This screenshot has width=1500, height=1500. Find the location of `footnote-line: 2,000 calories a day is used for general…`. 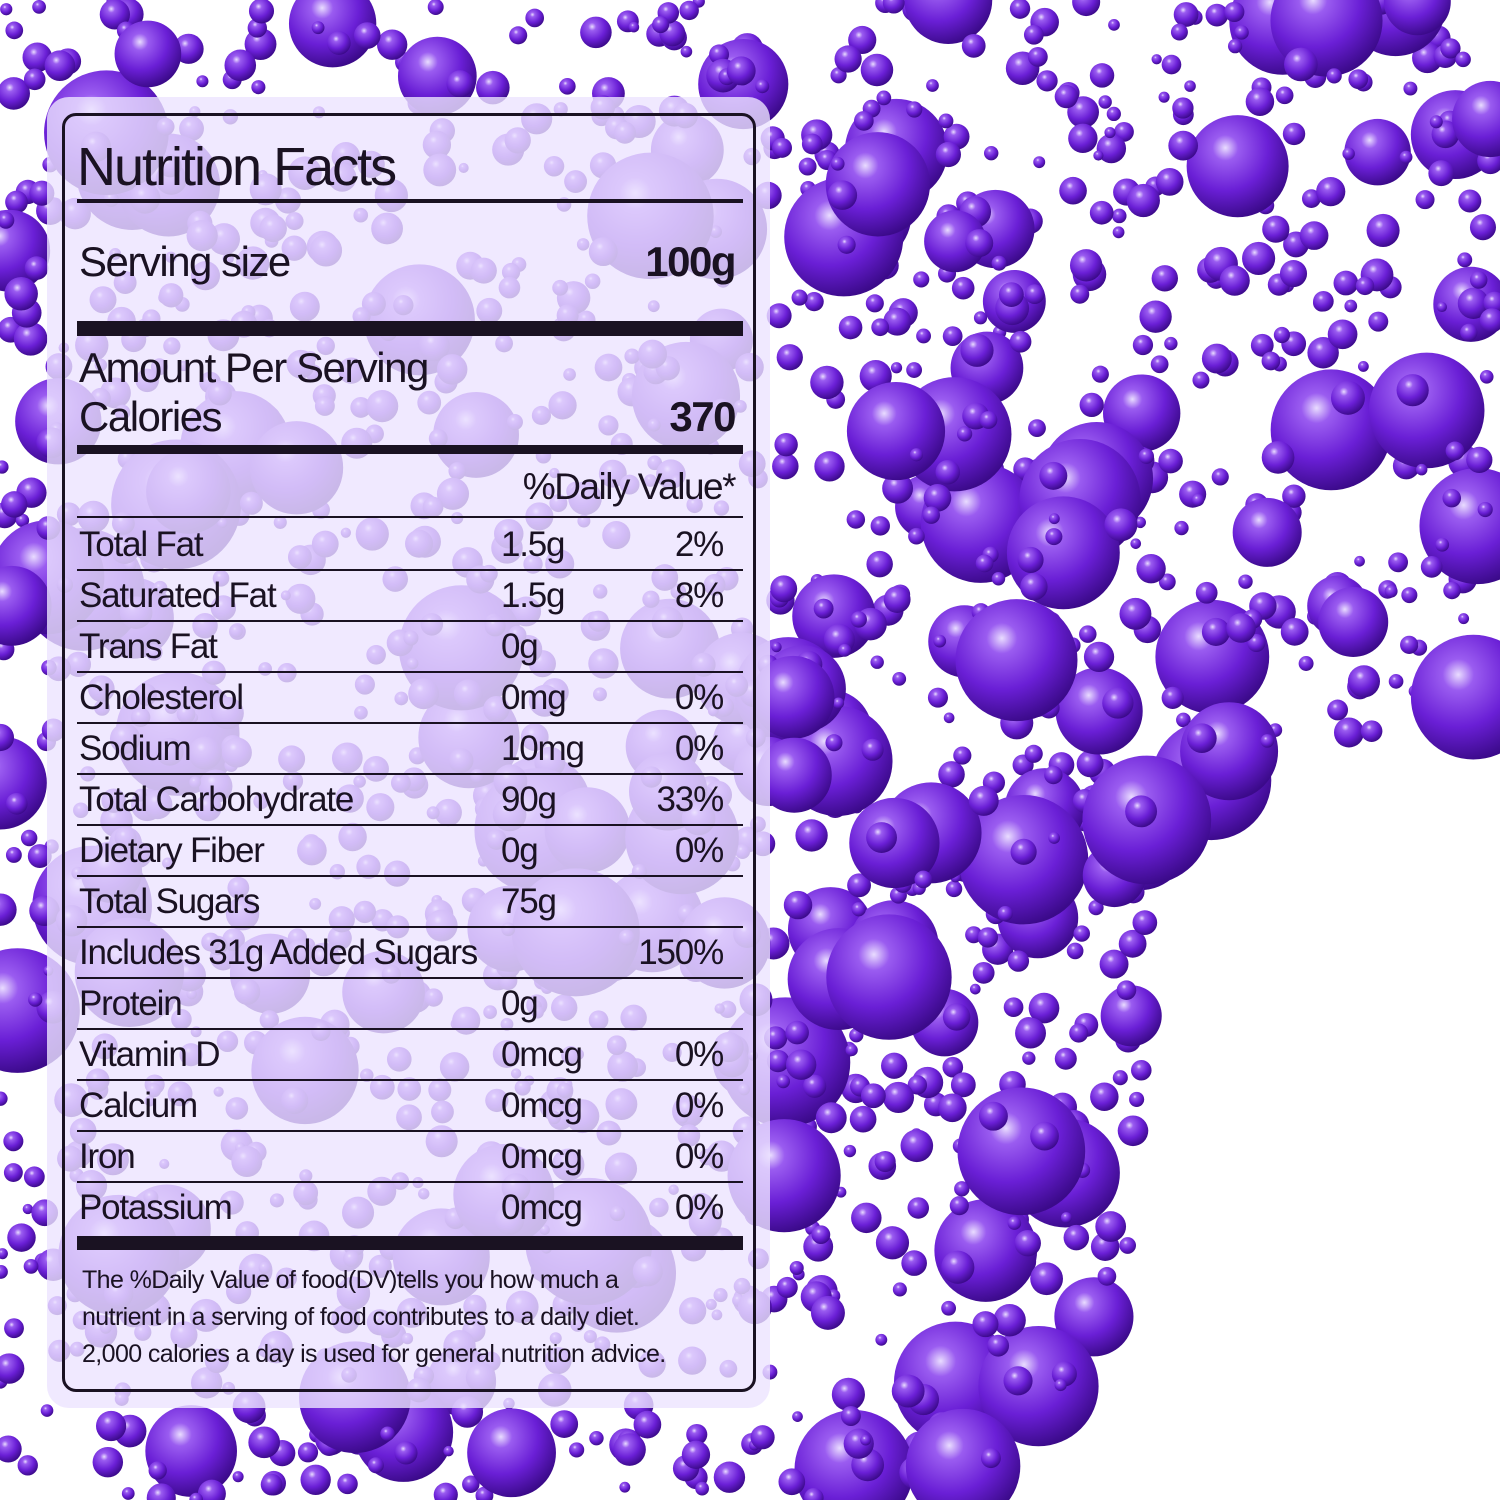

footnote-line: 2,000 calories a day is used for general… is located at coordinates (374, 1354).